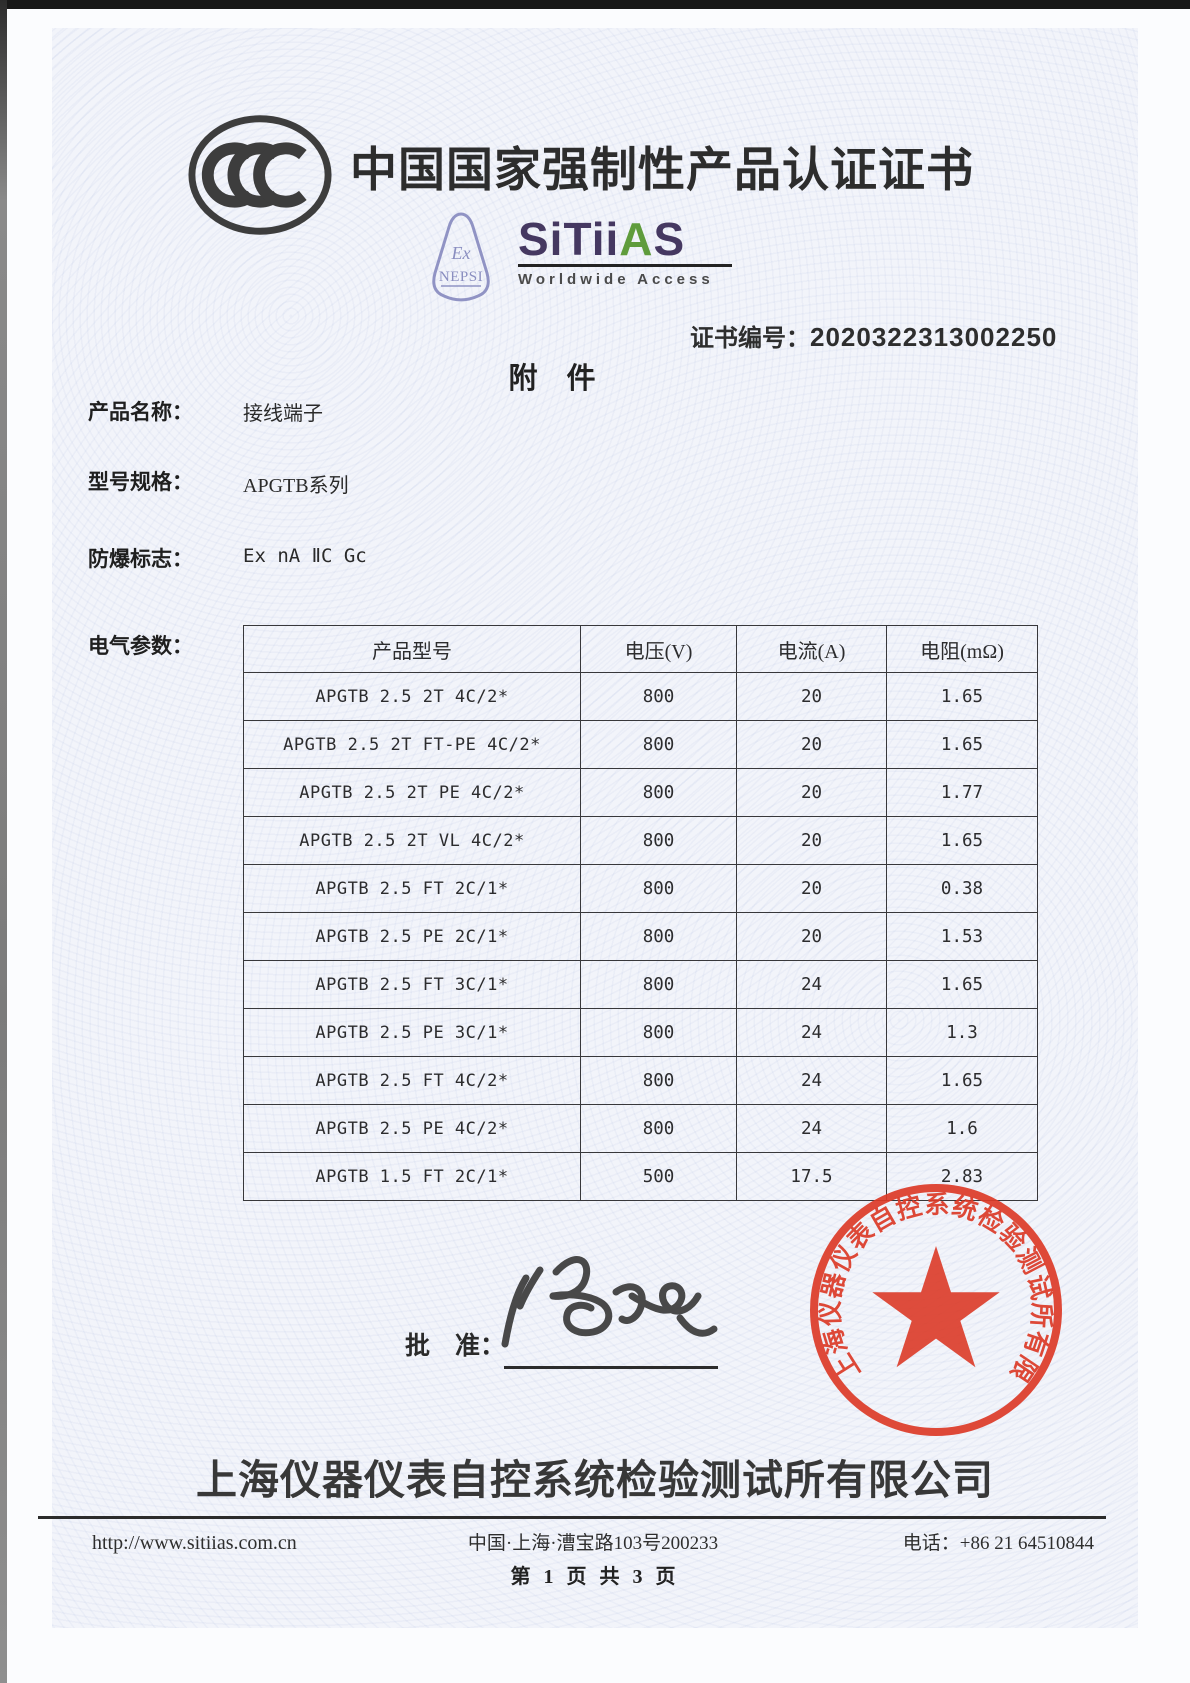  What do you see at coordinates (412, 1080) in the screenshot?
I see `cell-model: APGTB 2.5 FT 4C/2*` at bounding box center [412, 1080].